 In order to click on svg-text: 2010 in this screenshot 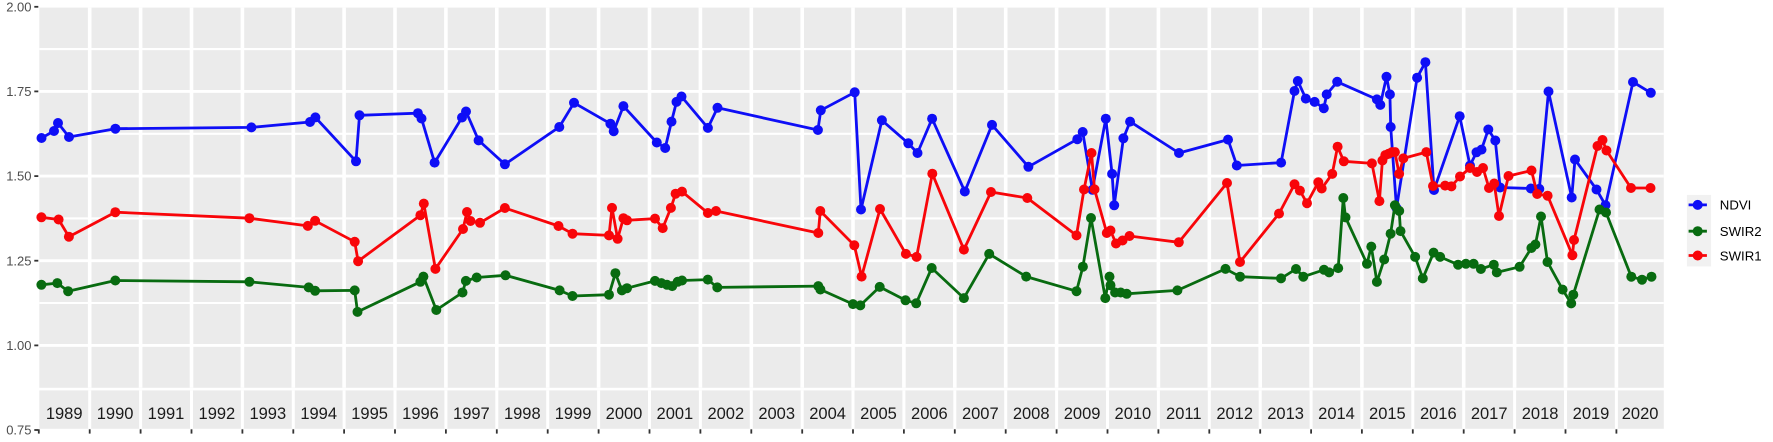, I will do `click(1133, 414)`.